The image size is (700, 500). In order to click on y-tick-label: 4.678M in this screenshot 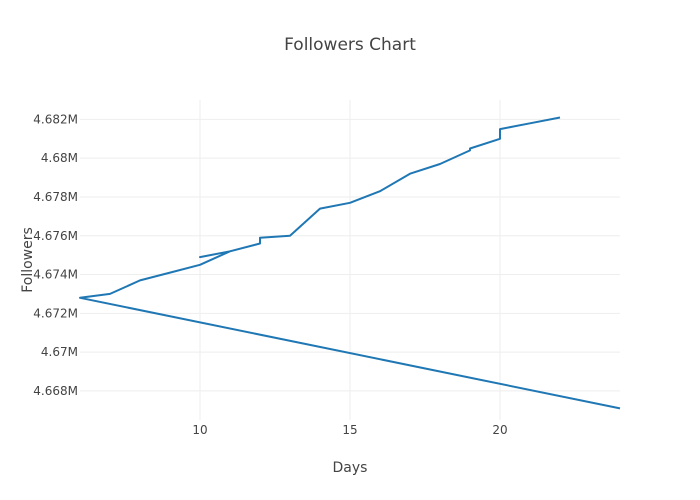, I will do `click(55, 197)`.